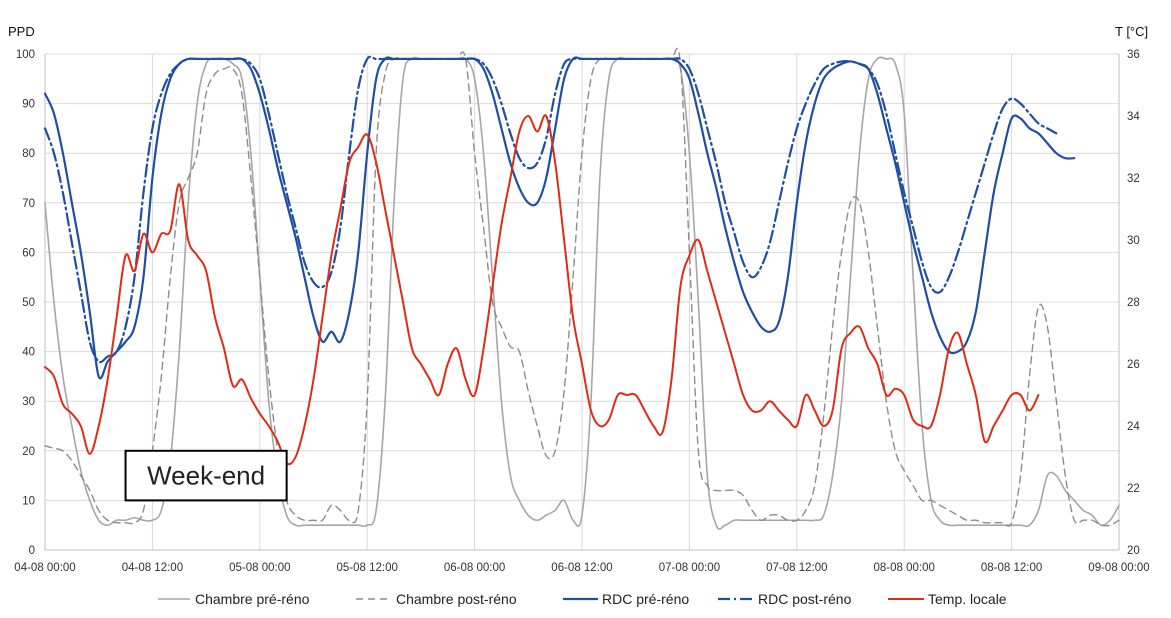  Describe the element at coordinates (581, 568) in the screenshot. I see `x-tick-label: 06-08 12:00` at that location.